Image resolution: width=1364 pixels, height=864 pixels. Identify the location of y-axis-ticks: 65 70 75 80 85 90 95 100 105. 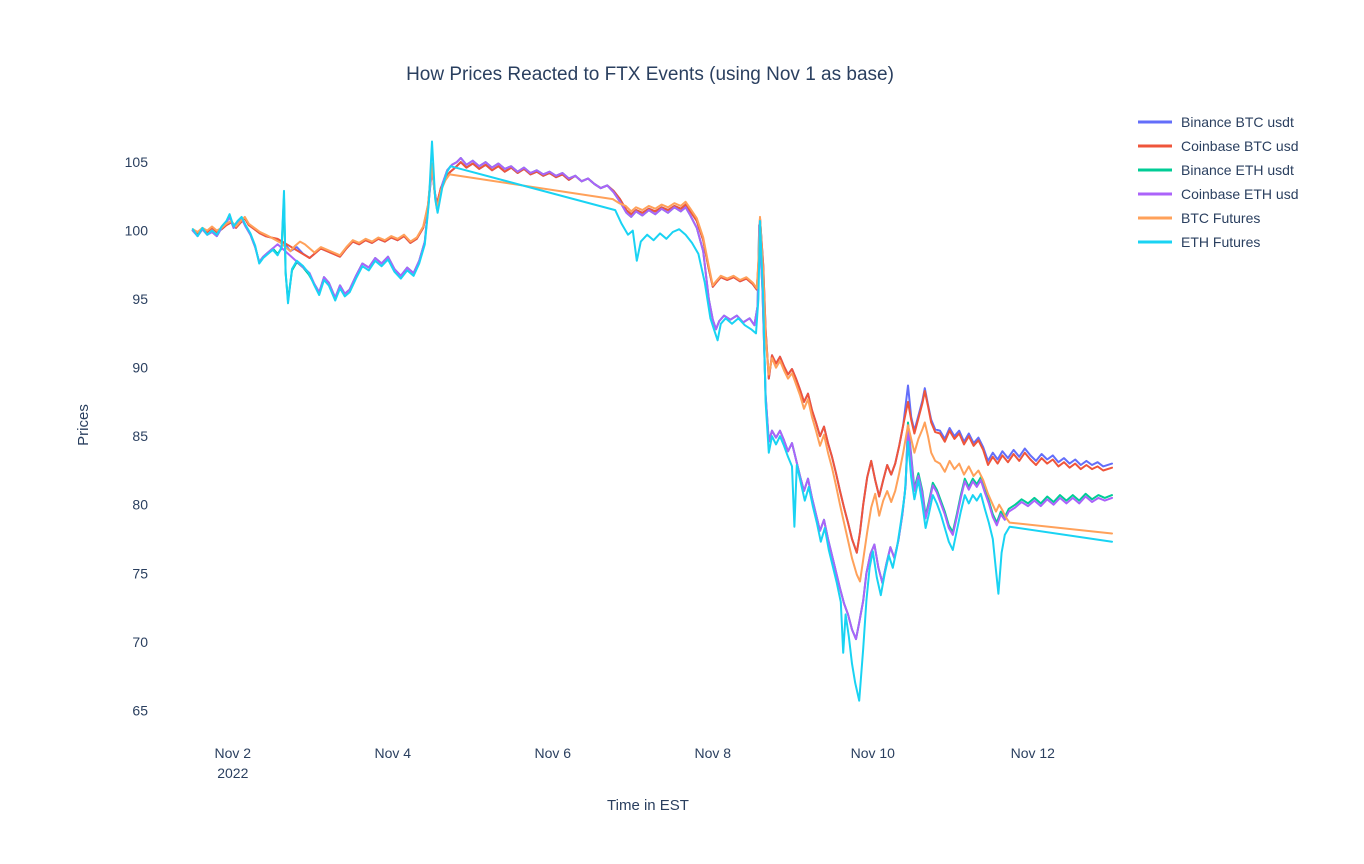
(137, 436).